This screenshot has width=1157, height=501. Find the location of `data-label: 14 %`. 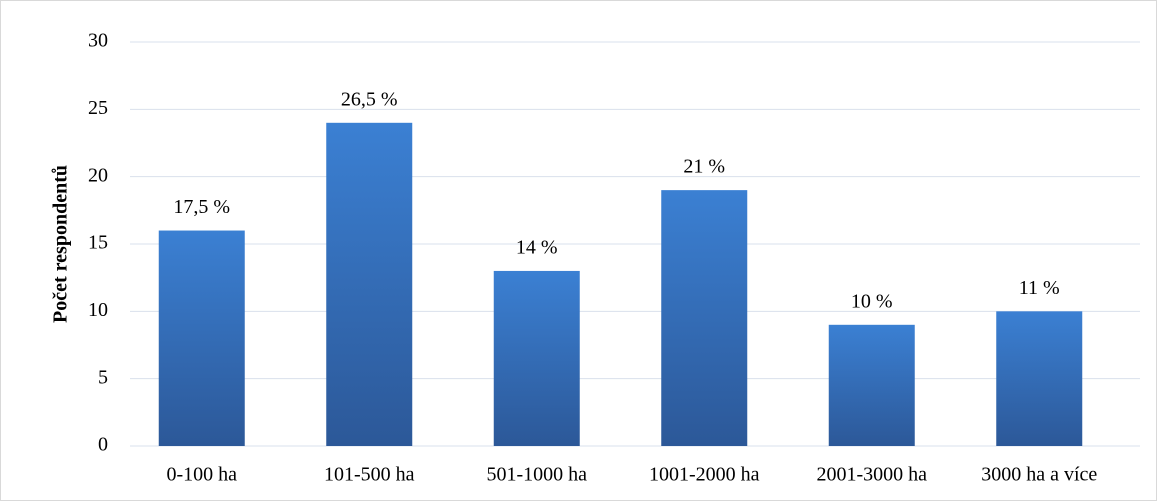

data-label: 14 % is located at coordinates (537, 248).